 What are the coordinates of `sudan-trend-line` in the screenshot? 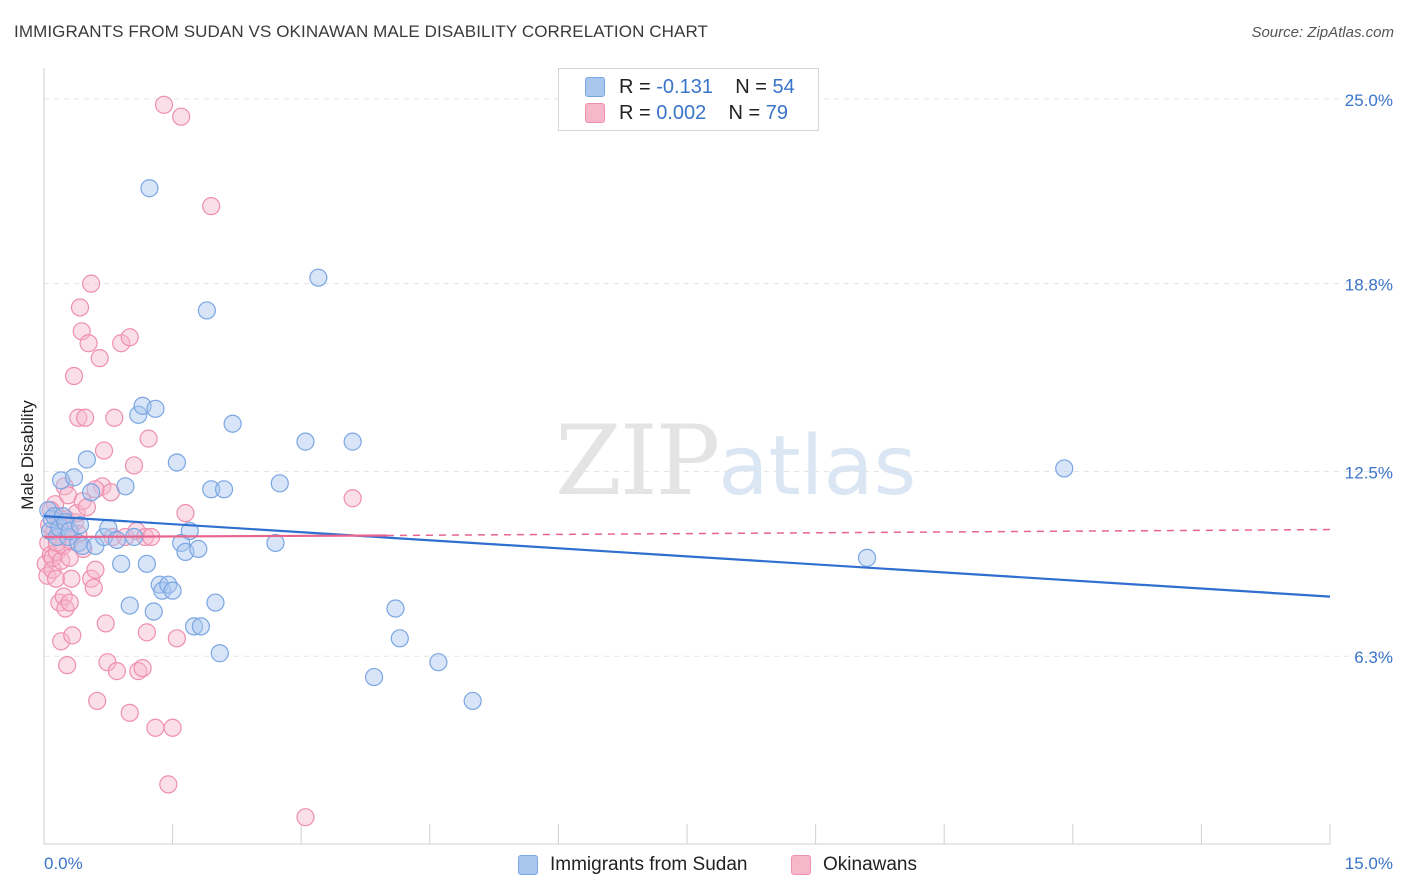 It's located at (687, 556).